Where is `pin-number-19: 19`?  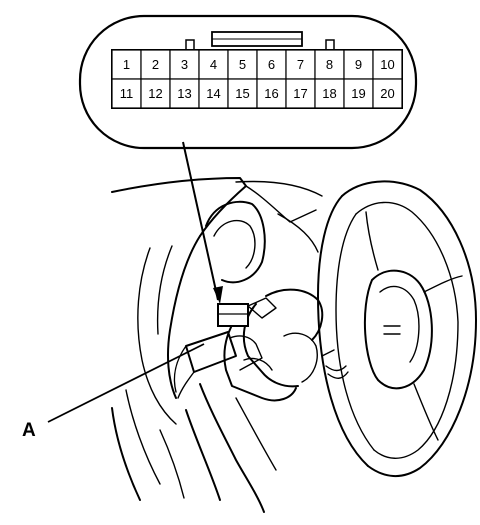
pin-number-19: 19 is located at coordinates (358, 93).